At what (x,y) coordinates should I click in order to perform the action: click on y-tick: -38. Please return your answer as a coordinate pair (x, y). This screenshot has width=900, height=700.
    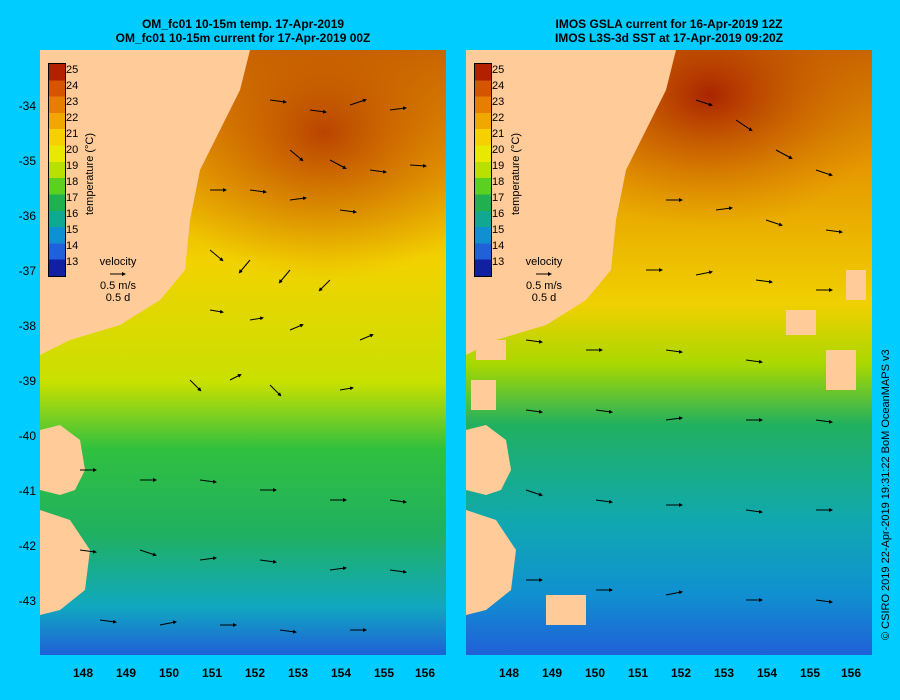
    Looking at the image, I should click on (27, 326).